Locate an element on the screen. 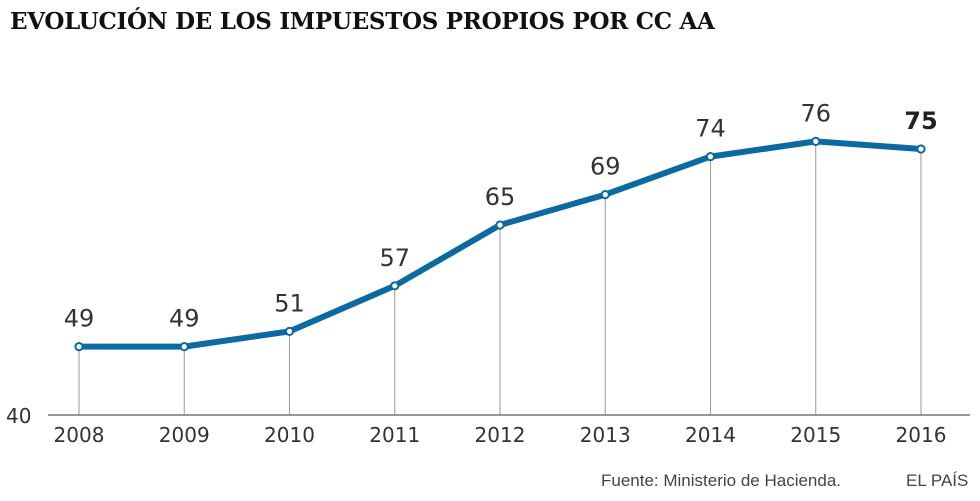  data-label-2016: 75 is located at coordinates (920, 121).